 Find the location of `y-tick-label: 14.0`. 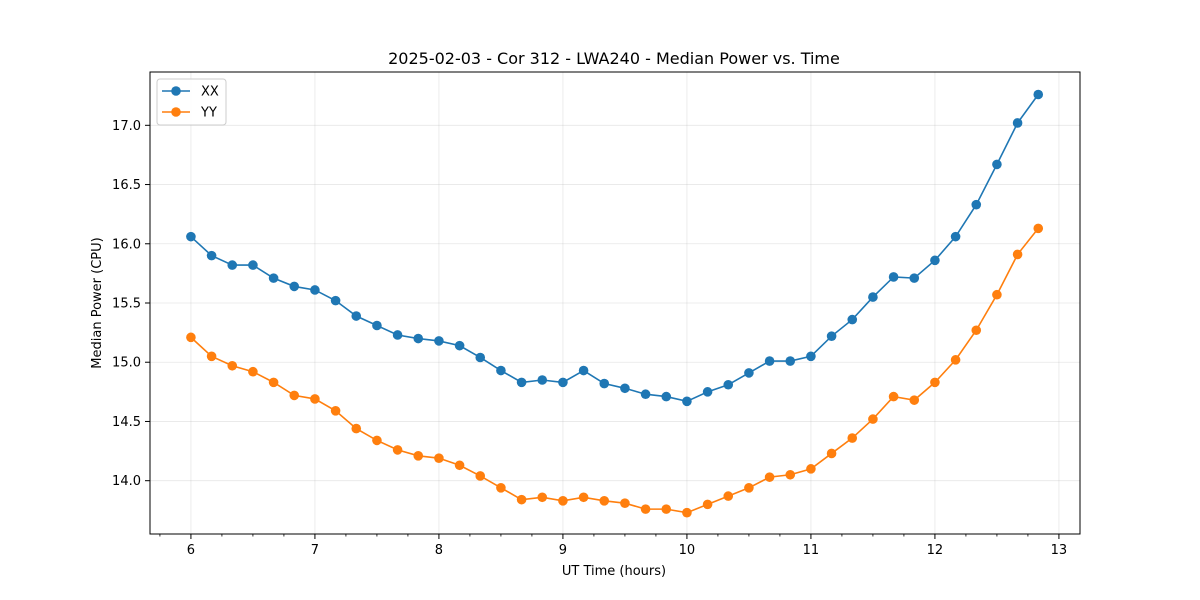

y-tick-label: 14.0 is located at coordinates (126, 481).